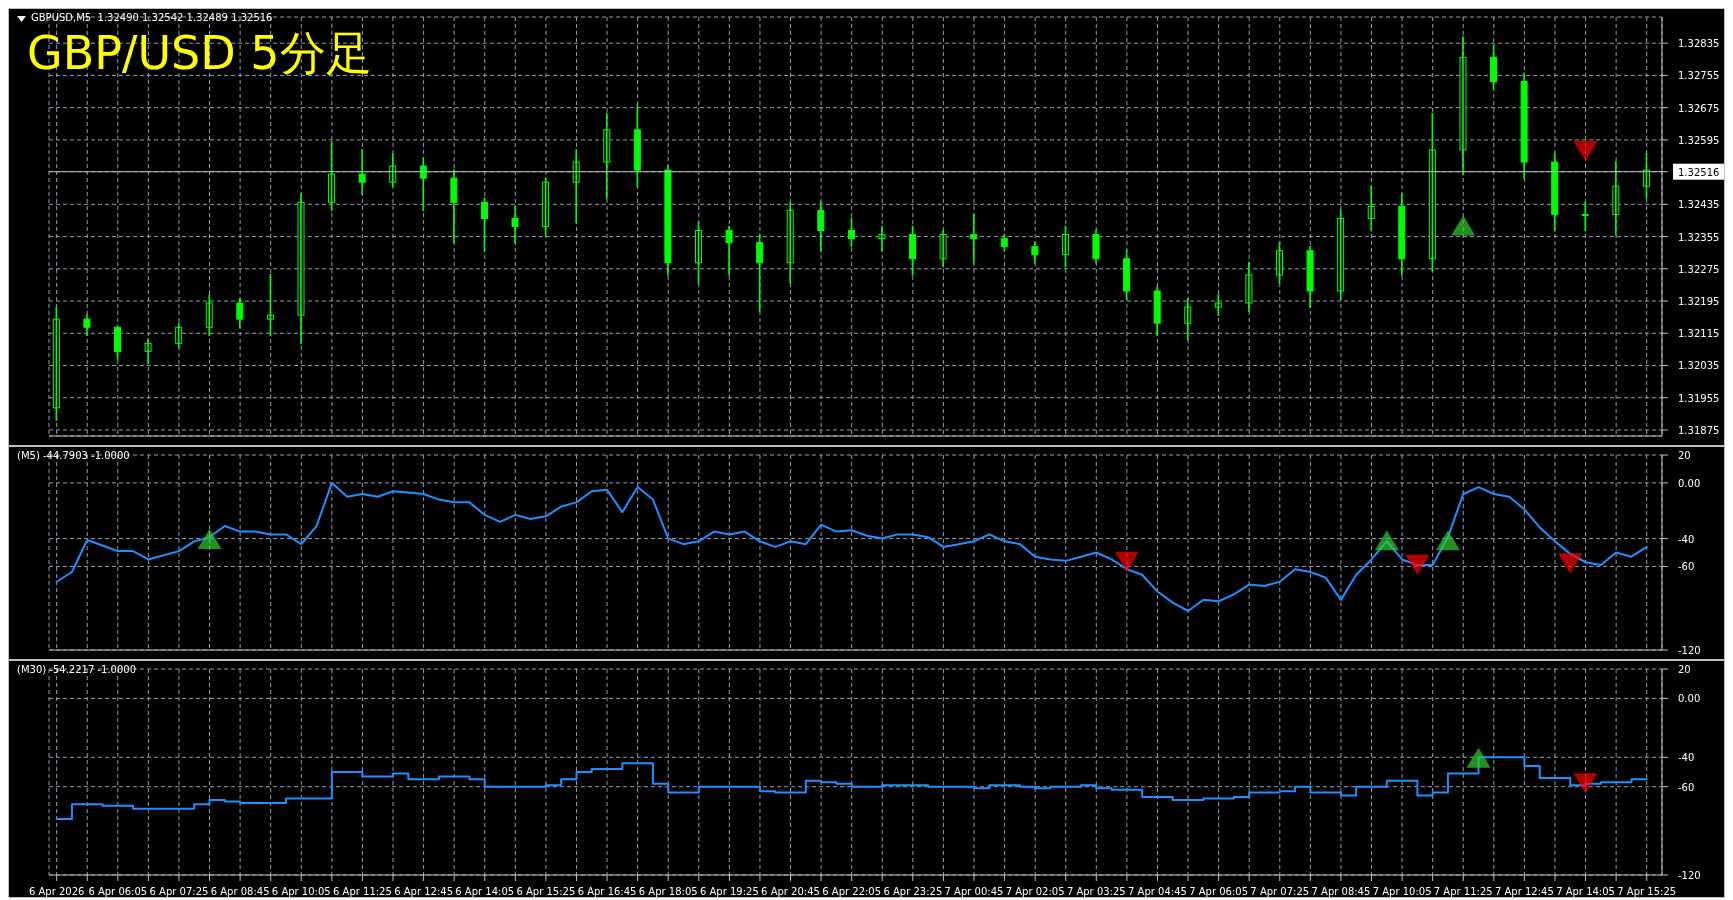 This screenshot has height=900, width=1733. Describe the element at coordinates (1699, 237) in the screenshot. I see `y-tick-label: 1.32355` at that location.